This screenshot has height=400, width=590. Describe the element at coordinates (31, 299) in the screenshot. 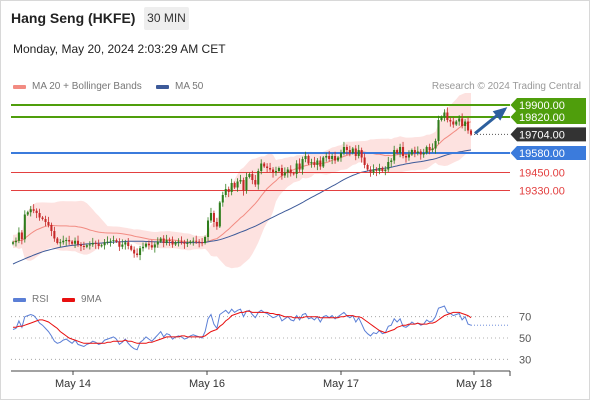

I see `legend-rsi: RSI` at that location.